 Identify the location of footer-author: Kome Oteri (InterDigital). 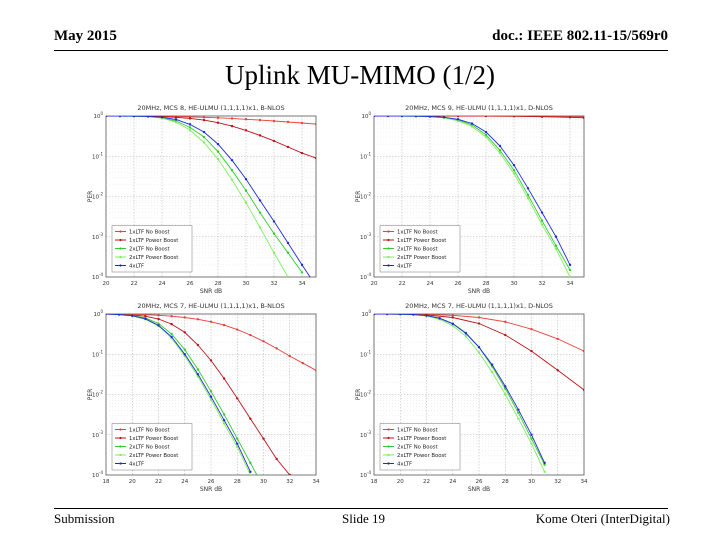
(602, 518).